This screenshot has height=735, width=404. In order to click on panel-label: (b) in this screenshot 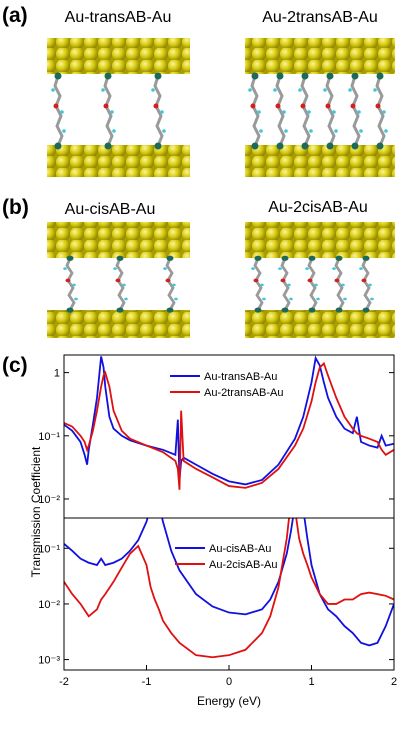, I will do `click(15, 207)`.